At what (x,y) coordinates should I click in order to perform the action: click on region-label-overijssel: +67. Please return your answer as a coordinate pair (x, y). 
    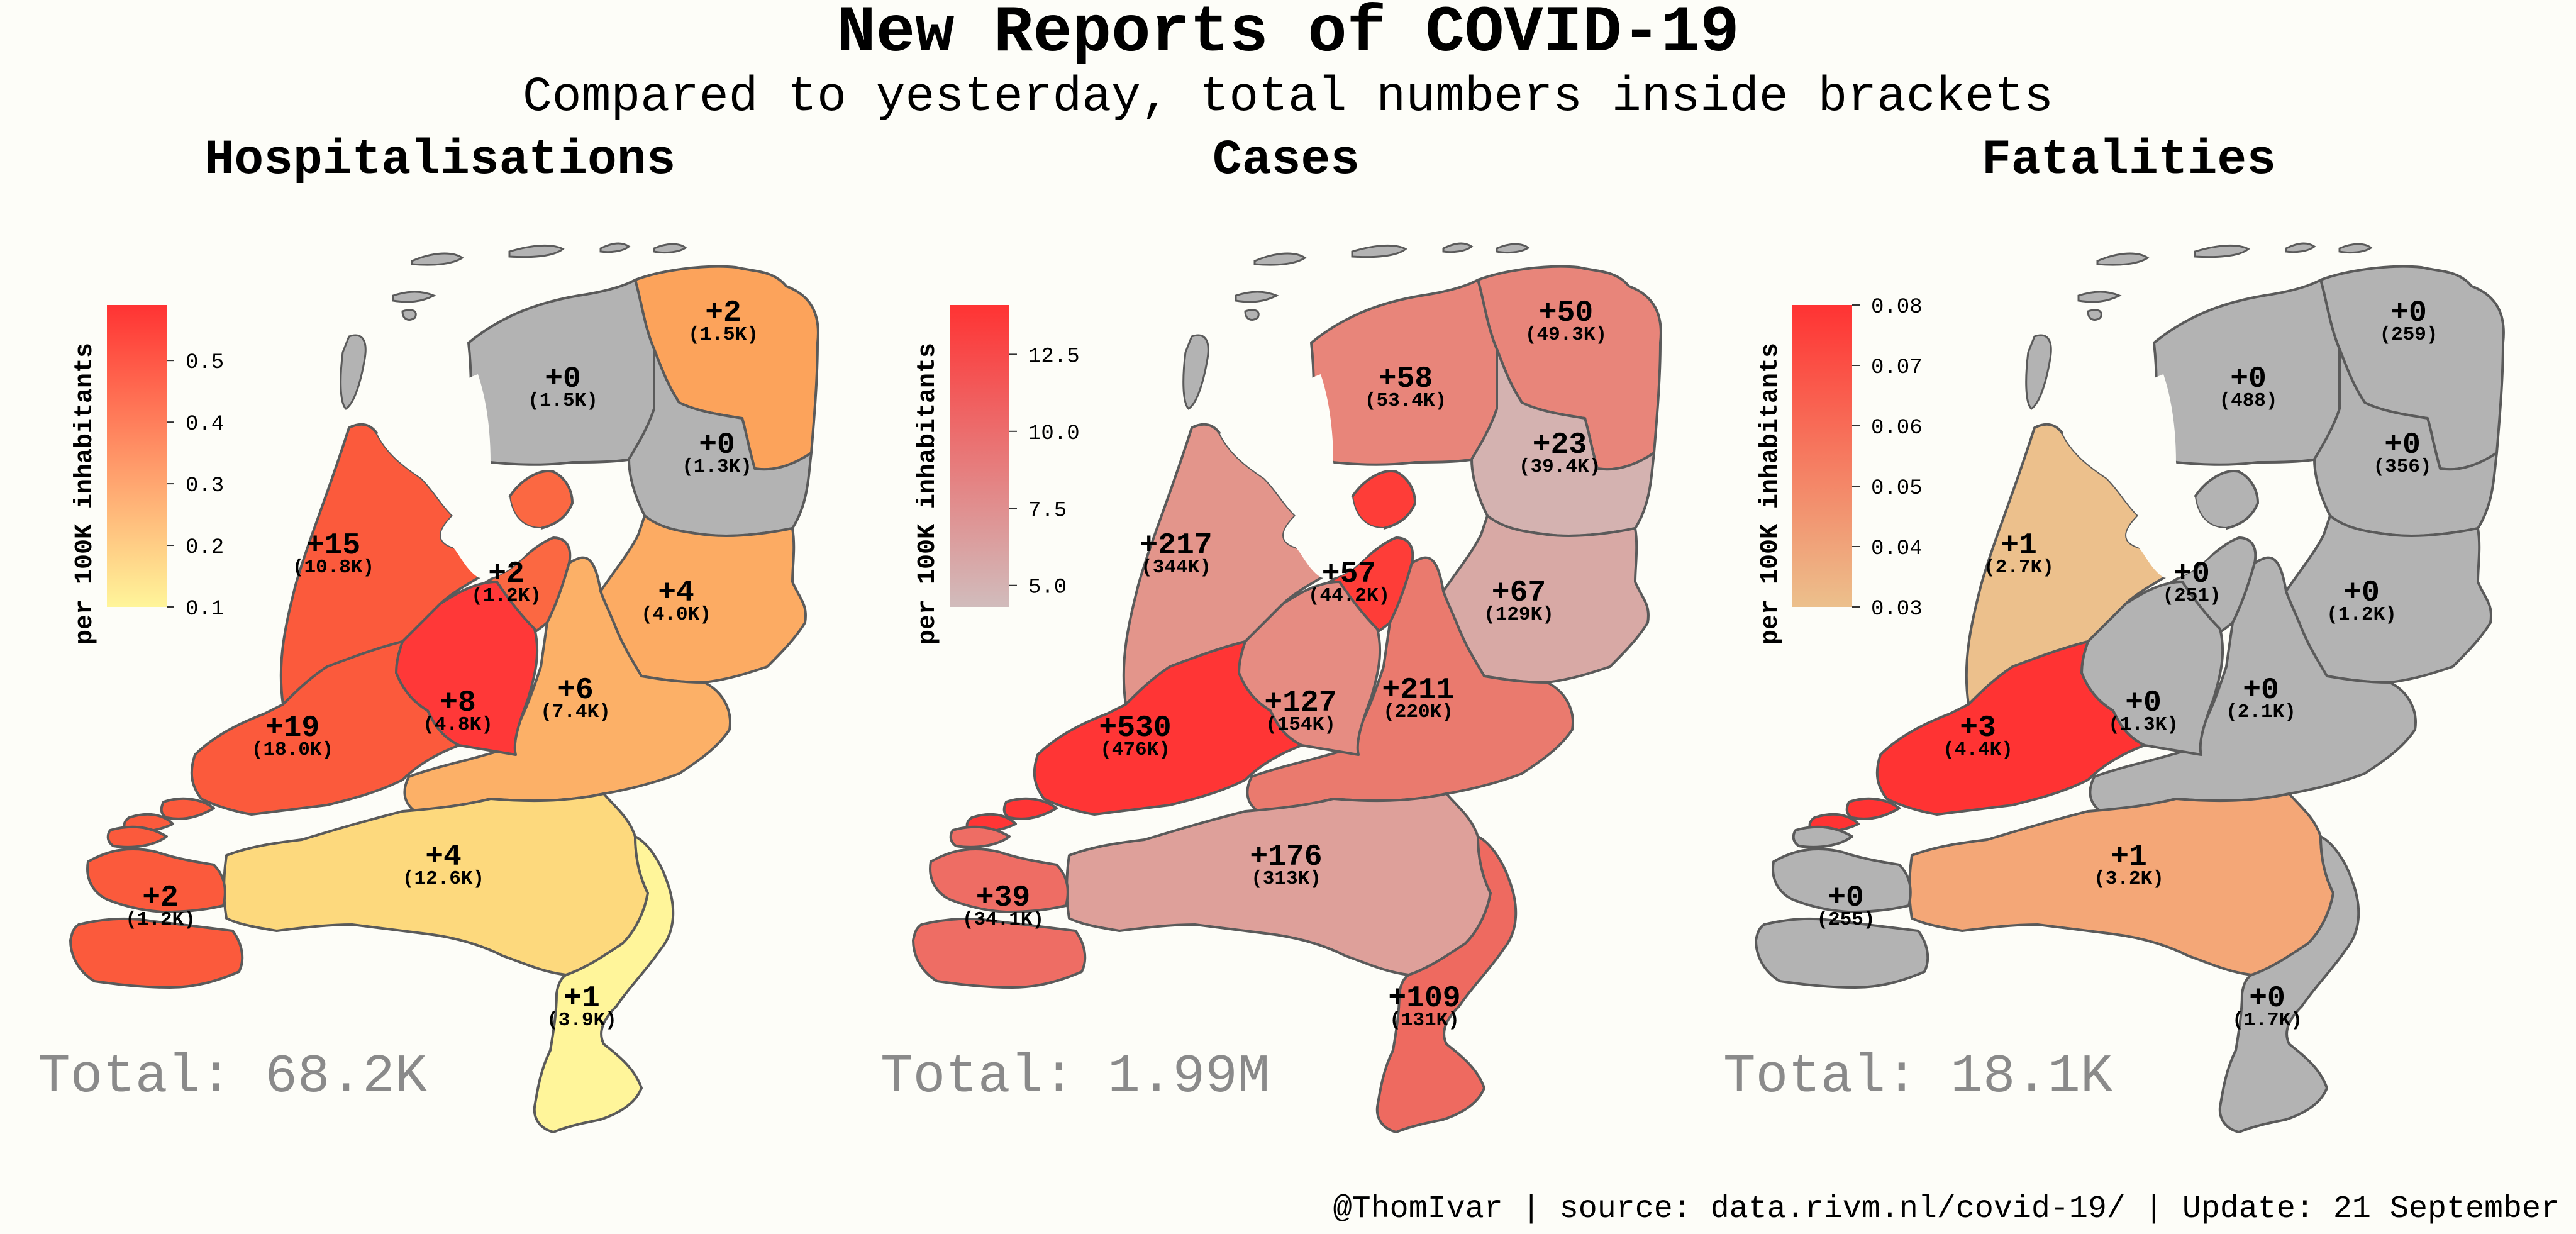
    Looking at the image, I should click on (1519, 593).